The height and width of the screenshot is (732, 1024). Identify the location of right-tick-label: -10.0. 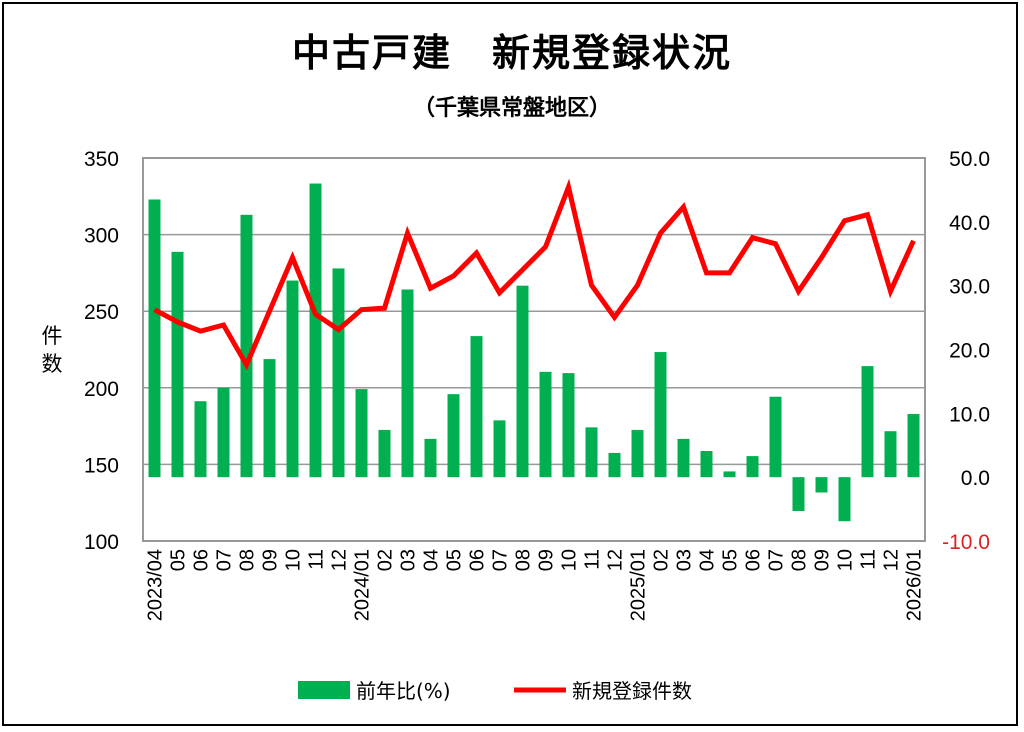
(966, 542).